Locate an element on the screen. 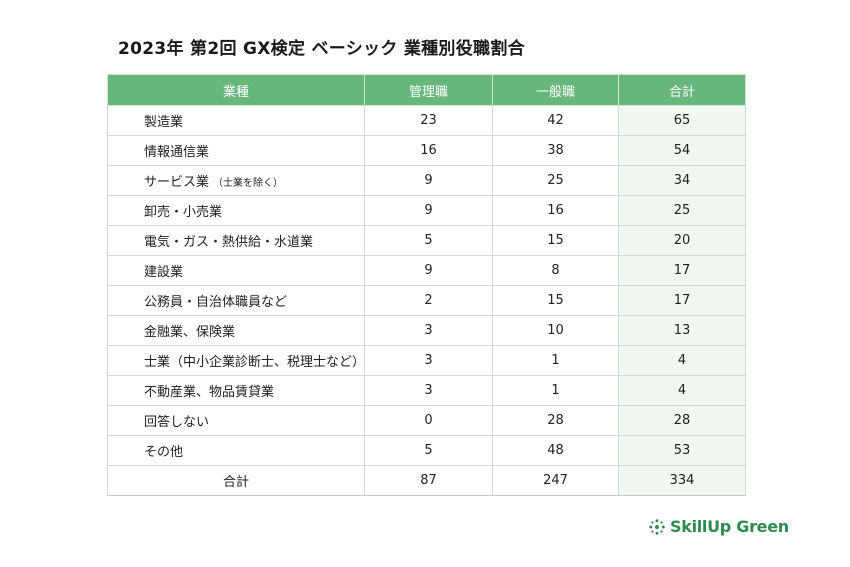  industry-label: 士業（中小企業診断士、税理士など） is located at coordinates (255, 362).